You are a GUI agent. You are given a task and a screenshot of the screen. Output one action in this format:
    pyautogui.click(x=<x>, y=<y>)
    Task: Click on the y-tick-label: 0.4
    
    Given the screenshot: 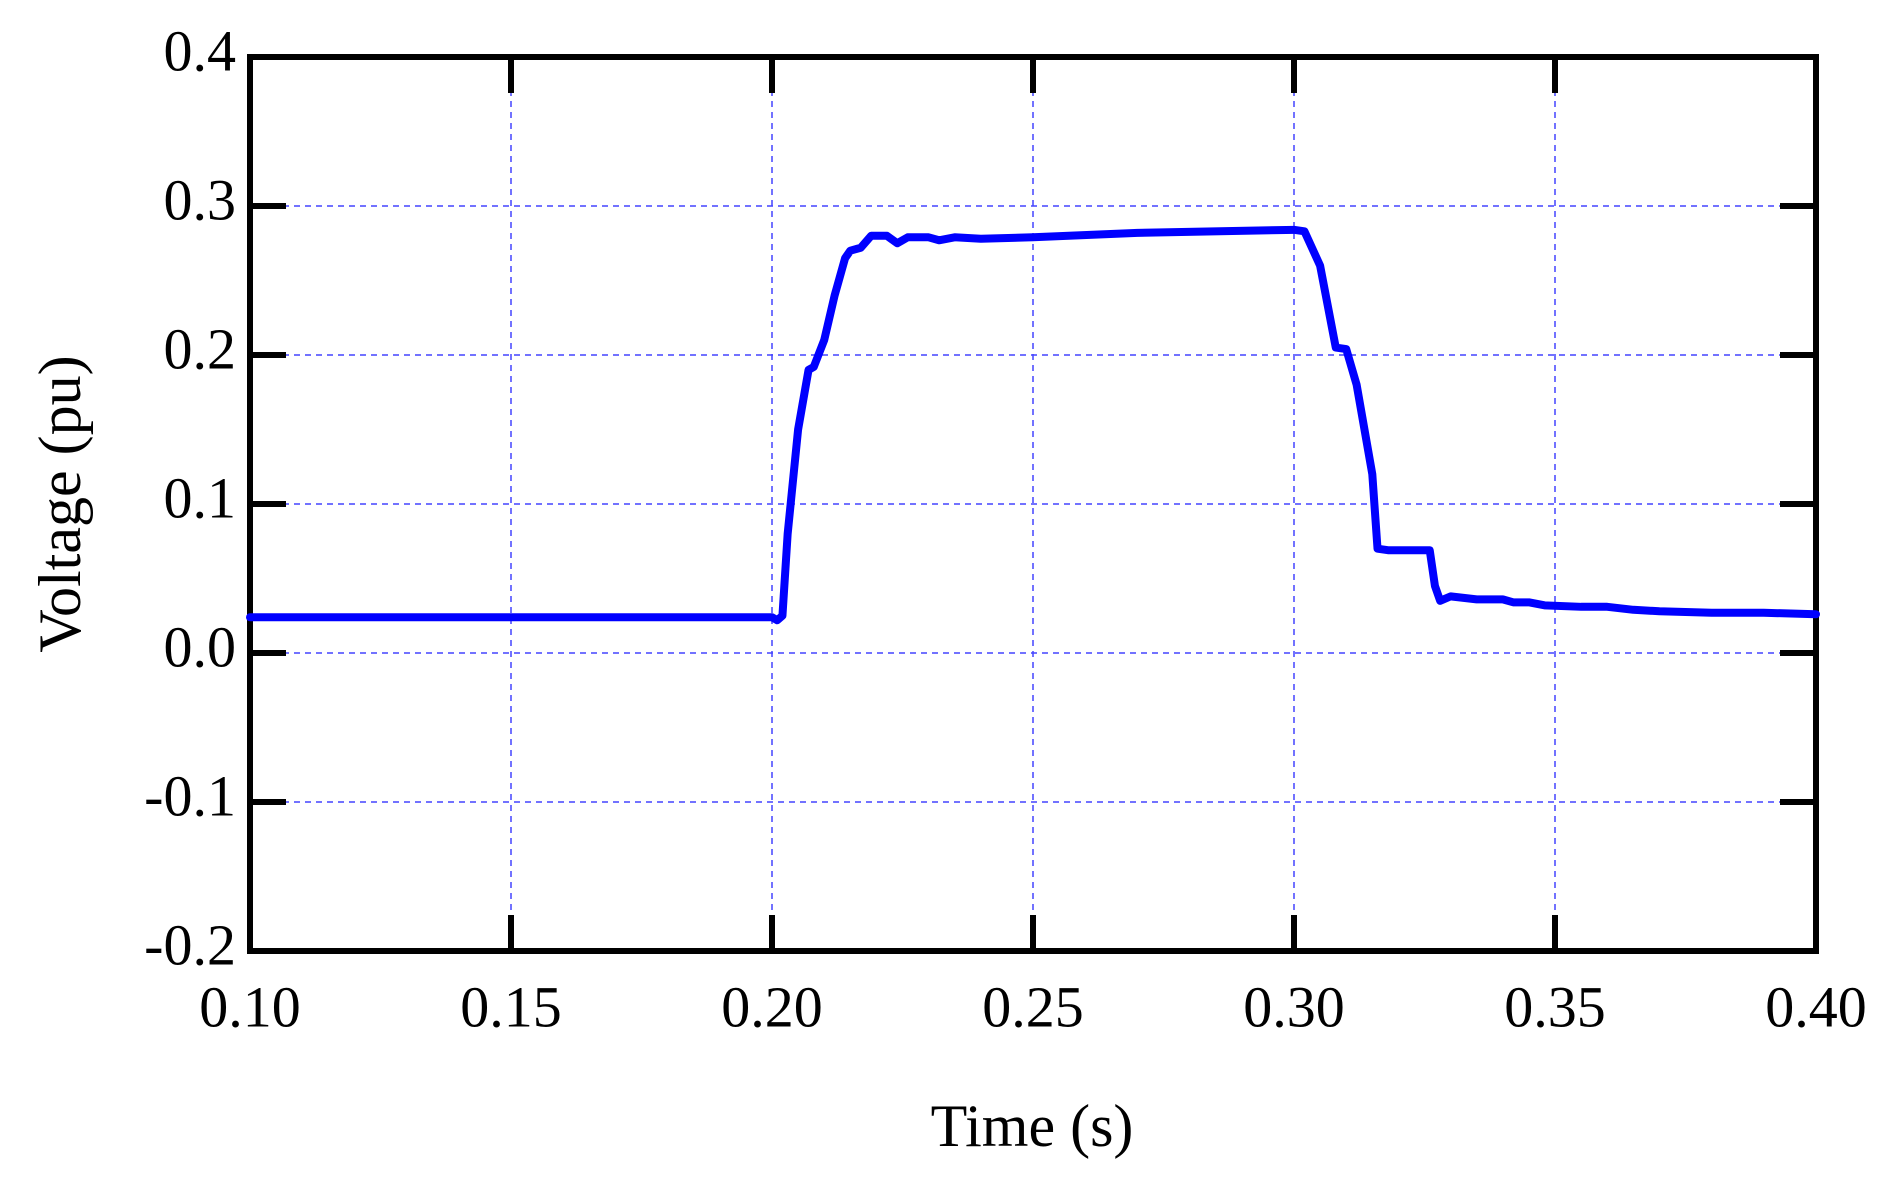 What is the action you would take?
    pyautogui.click(x=200, y=50)
    